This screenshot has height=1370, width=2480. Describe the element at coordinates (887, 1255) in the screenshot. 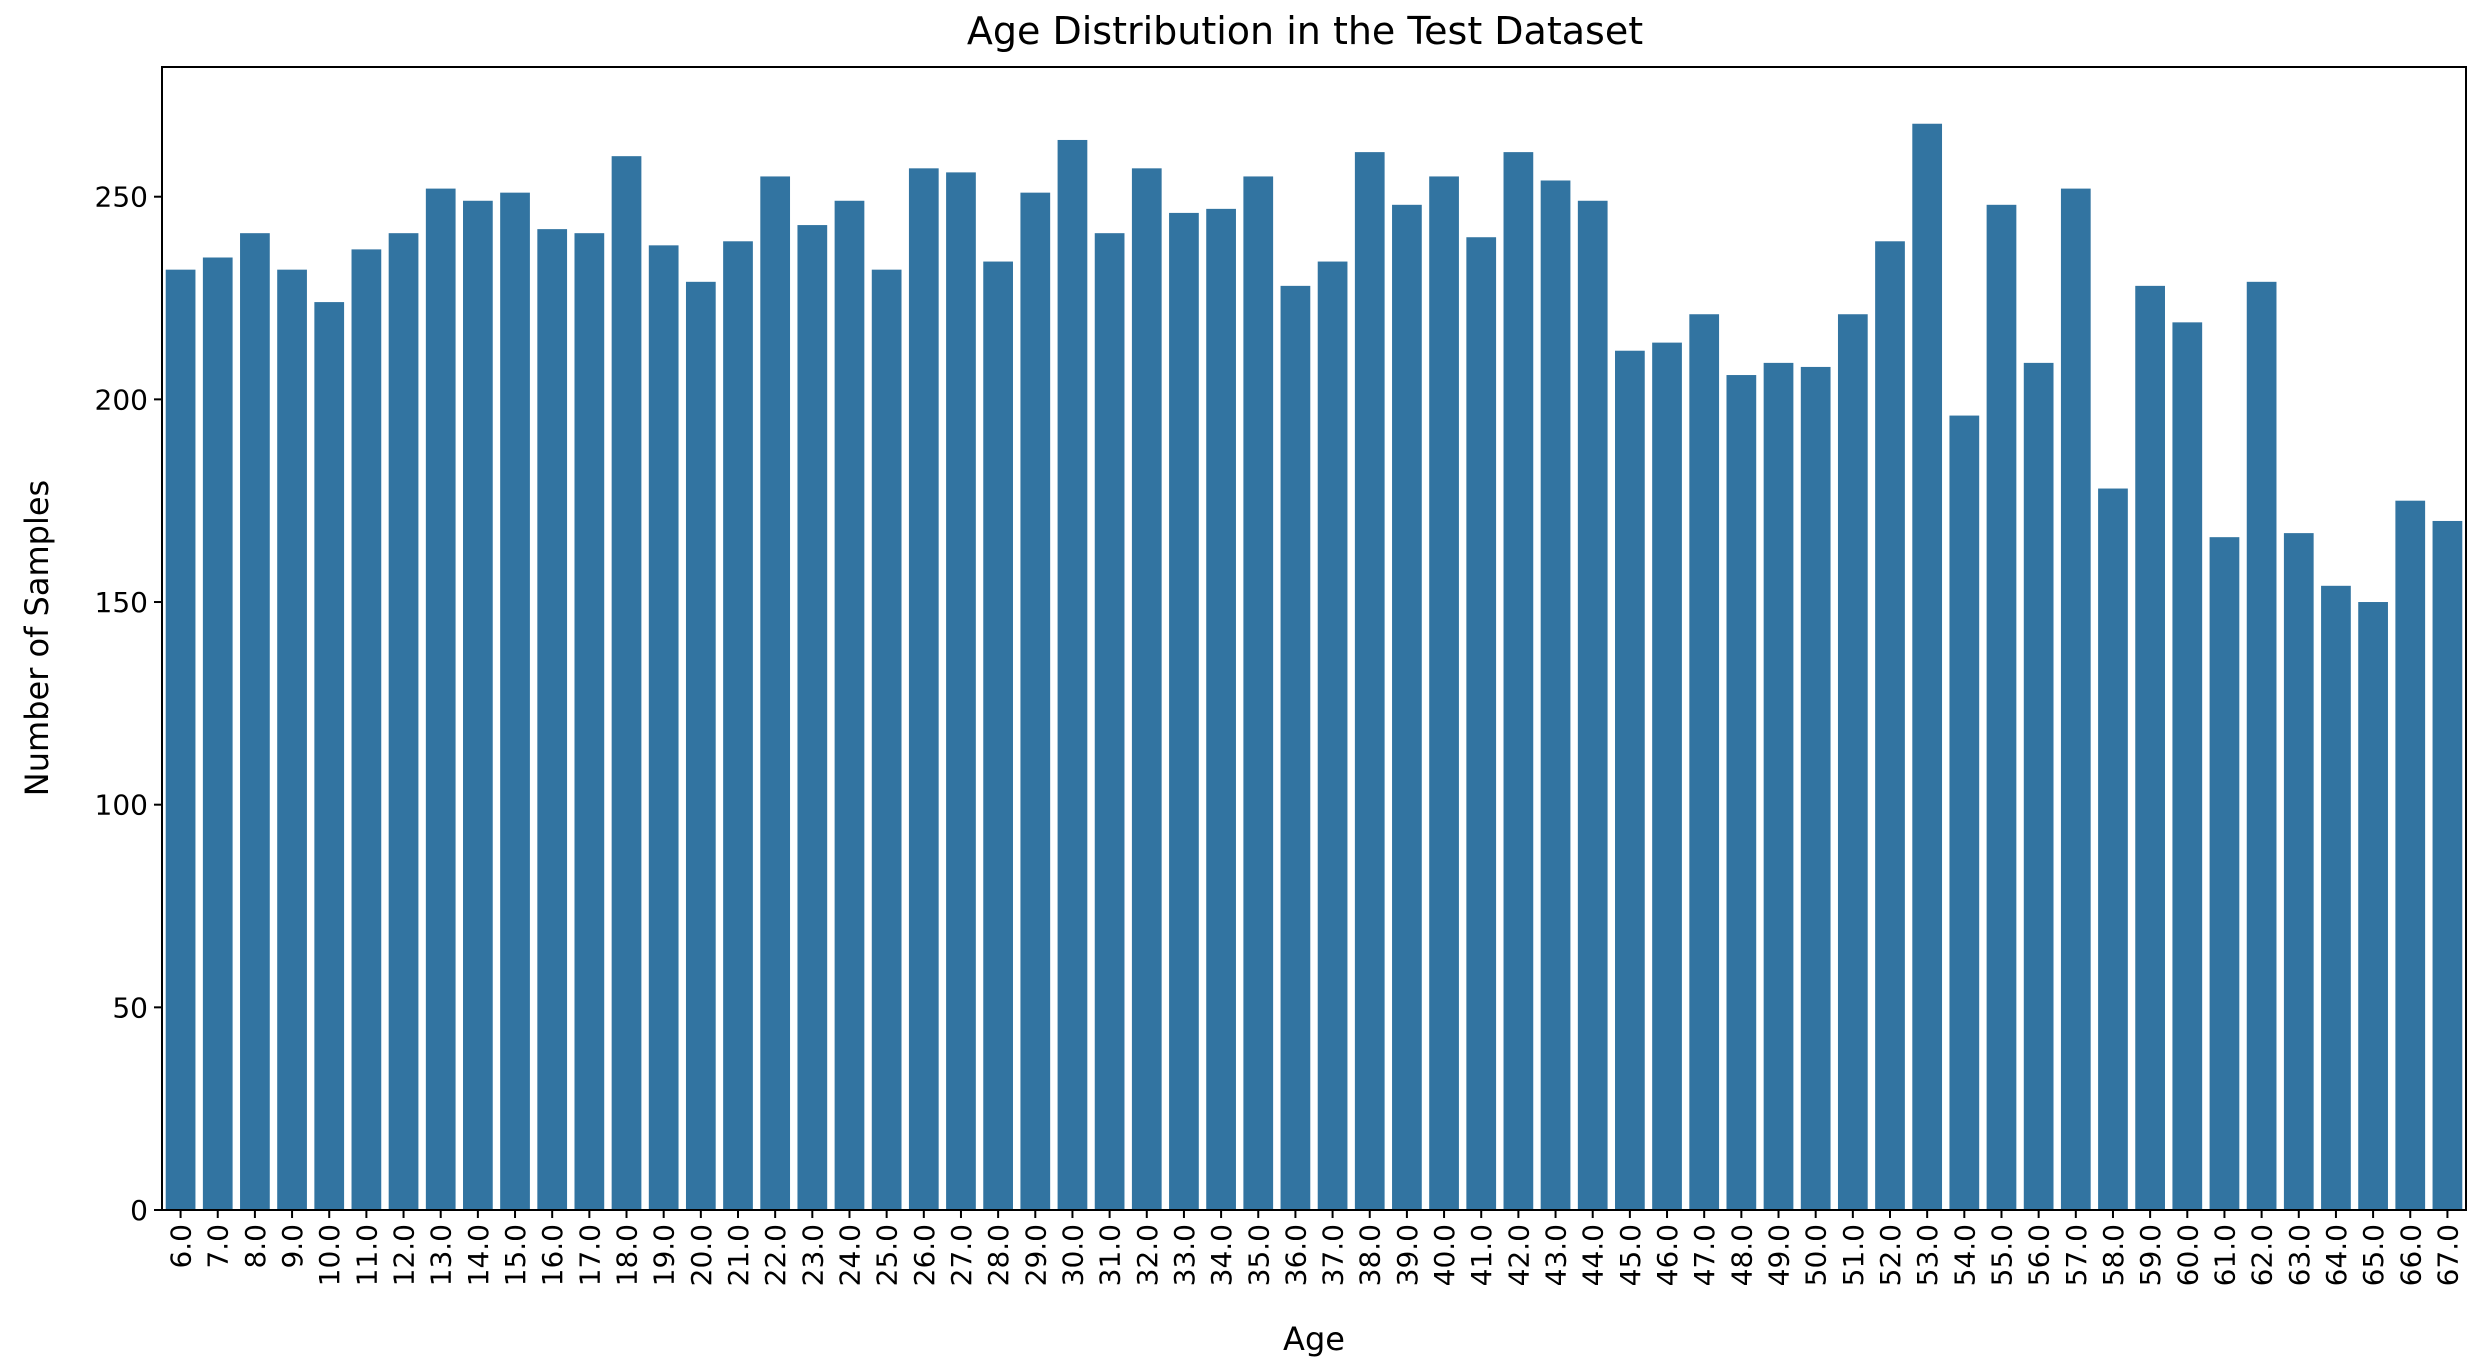

I see `x-tick-label: 25.0` at that location.